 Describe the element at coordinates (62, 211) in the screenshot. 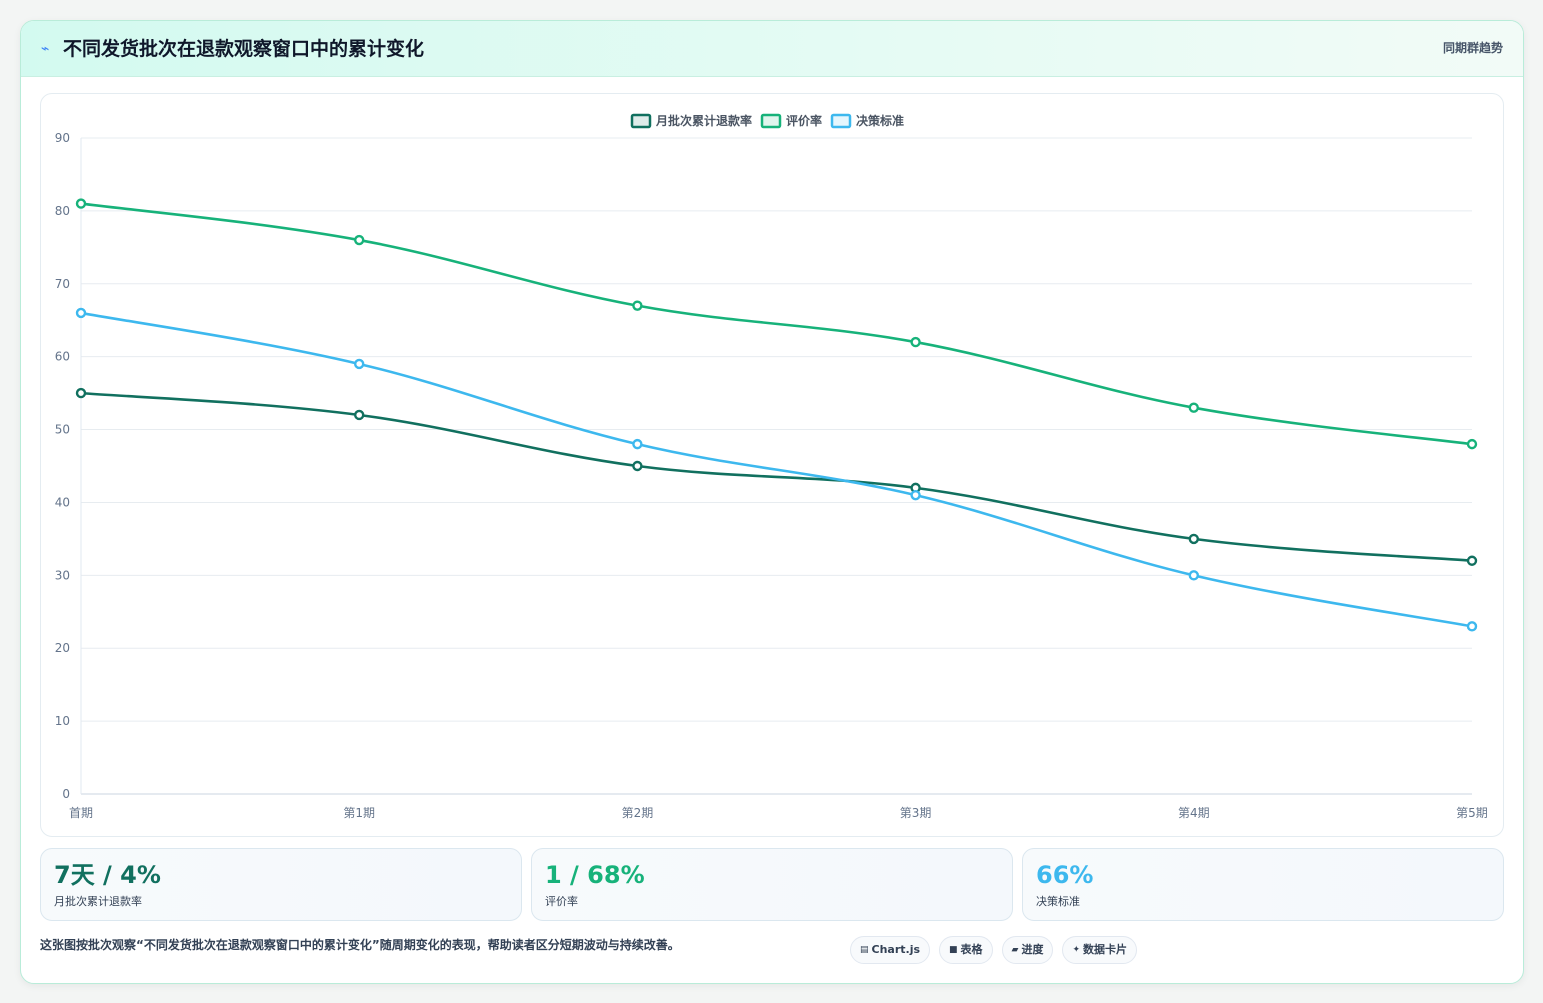

I see `y-tick-label: 80` at that location.